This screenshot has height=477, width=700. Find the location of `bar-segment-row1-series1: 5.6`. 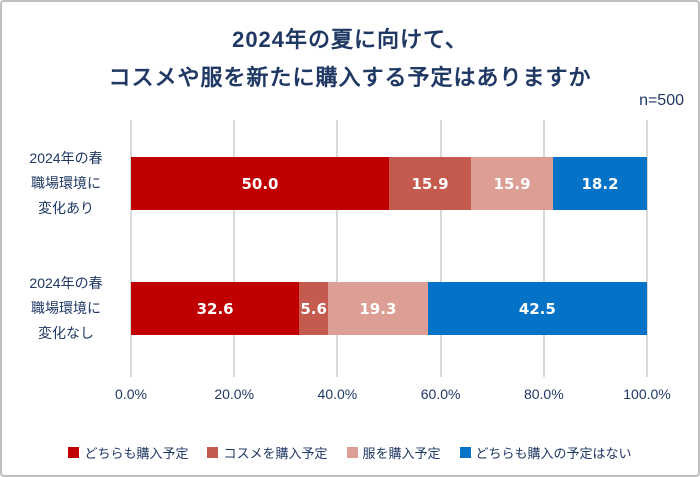

bar-segment-row1-series1: 5.6 is located at coordinates (314, 308).